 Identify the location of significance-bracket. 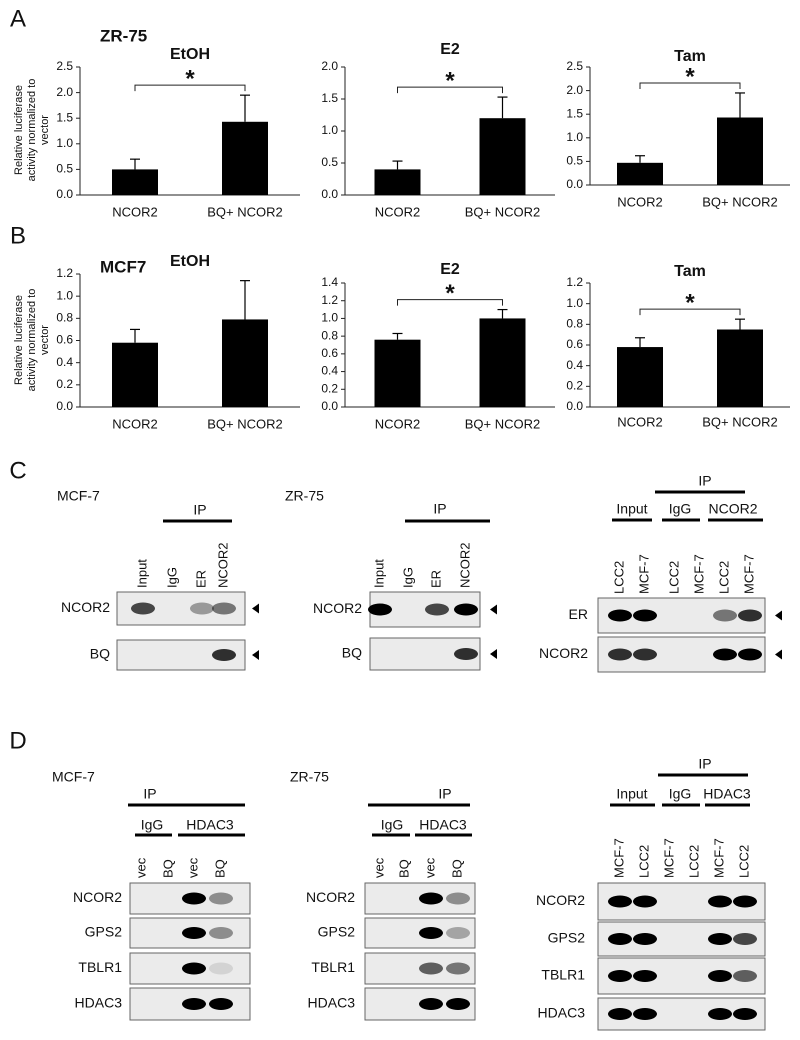
(450, 90).